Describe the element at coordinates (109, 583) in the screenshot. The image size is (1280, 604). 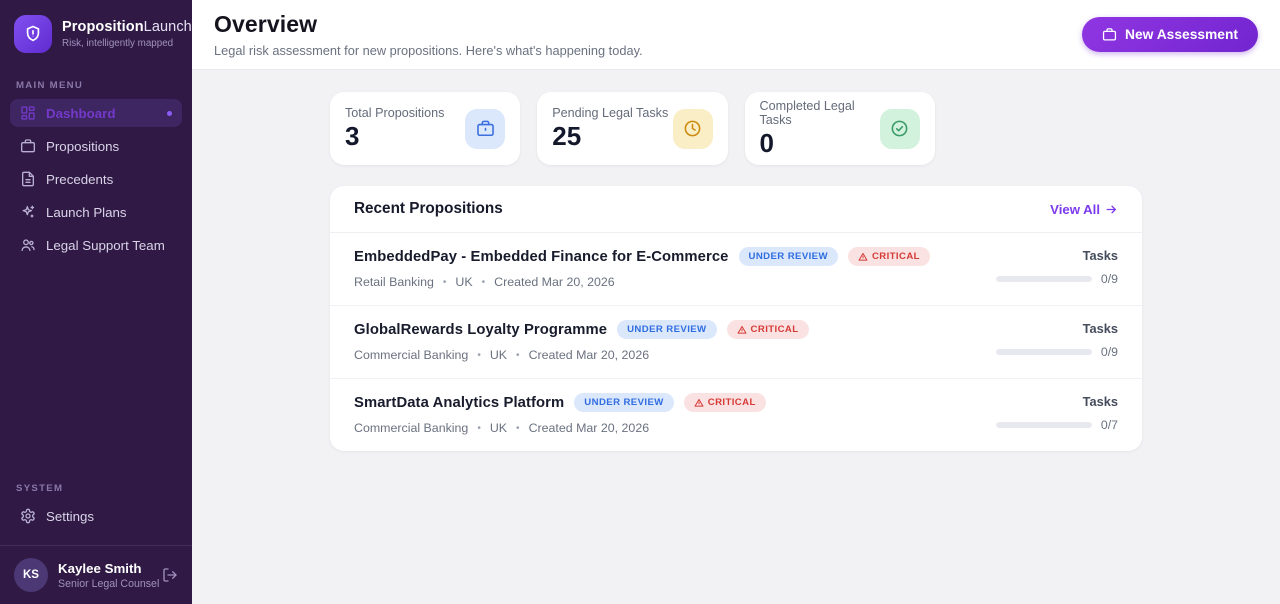
I see `user-role: Senior Legal Counsel` at that location.